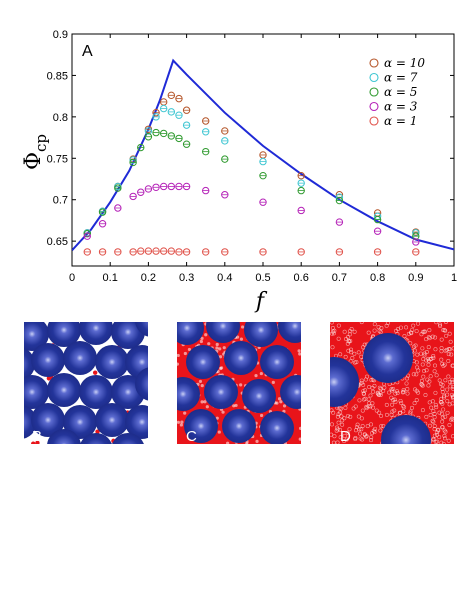 This screenshot has width=471, height=609. I want to click on y-tick-label: 0.85, so click(57, 76).